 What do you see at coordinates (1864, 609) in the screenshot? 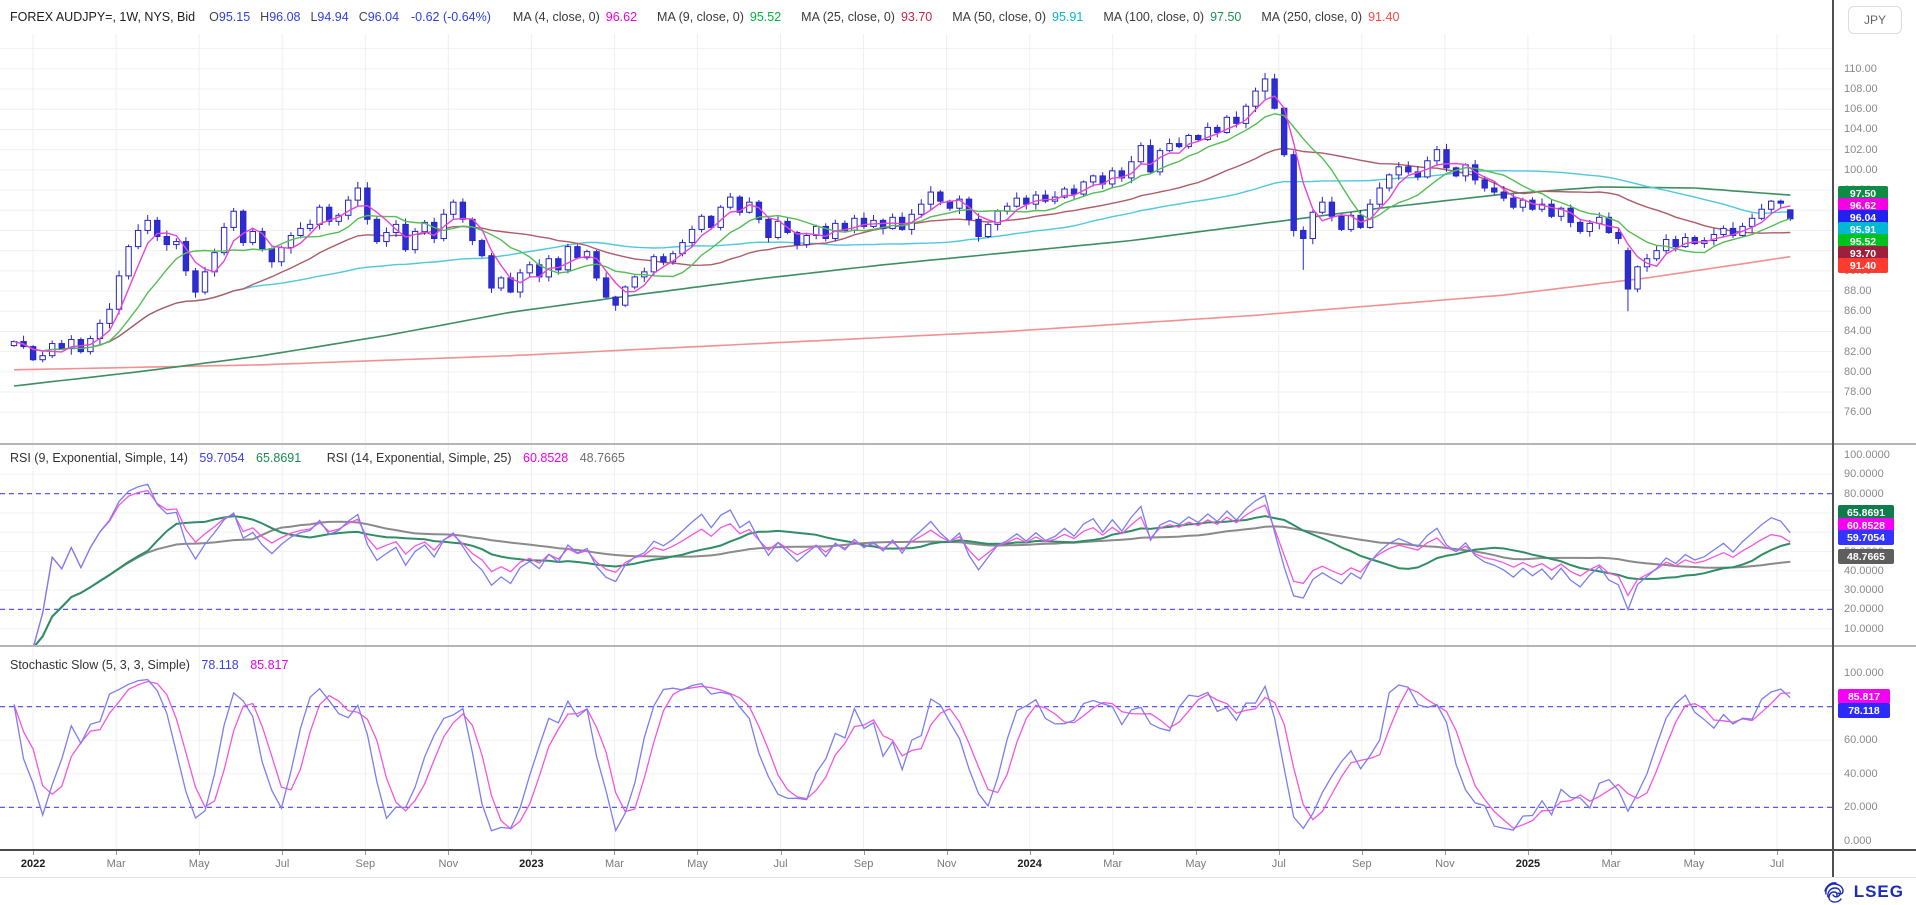
I see `rsi-tick-label: 20.0000` at bounding box center [1864, 609].